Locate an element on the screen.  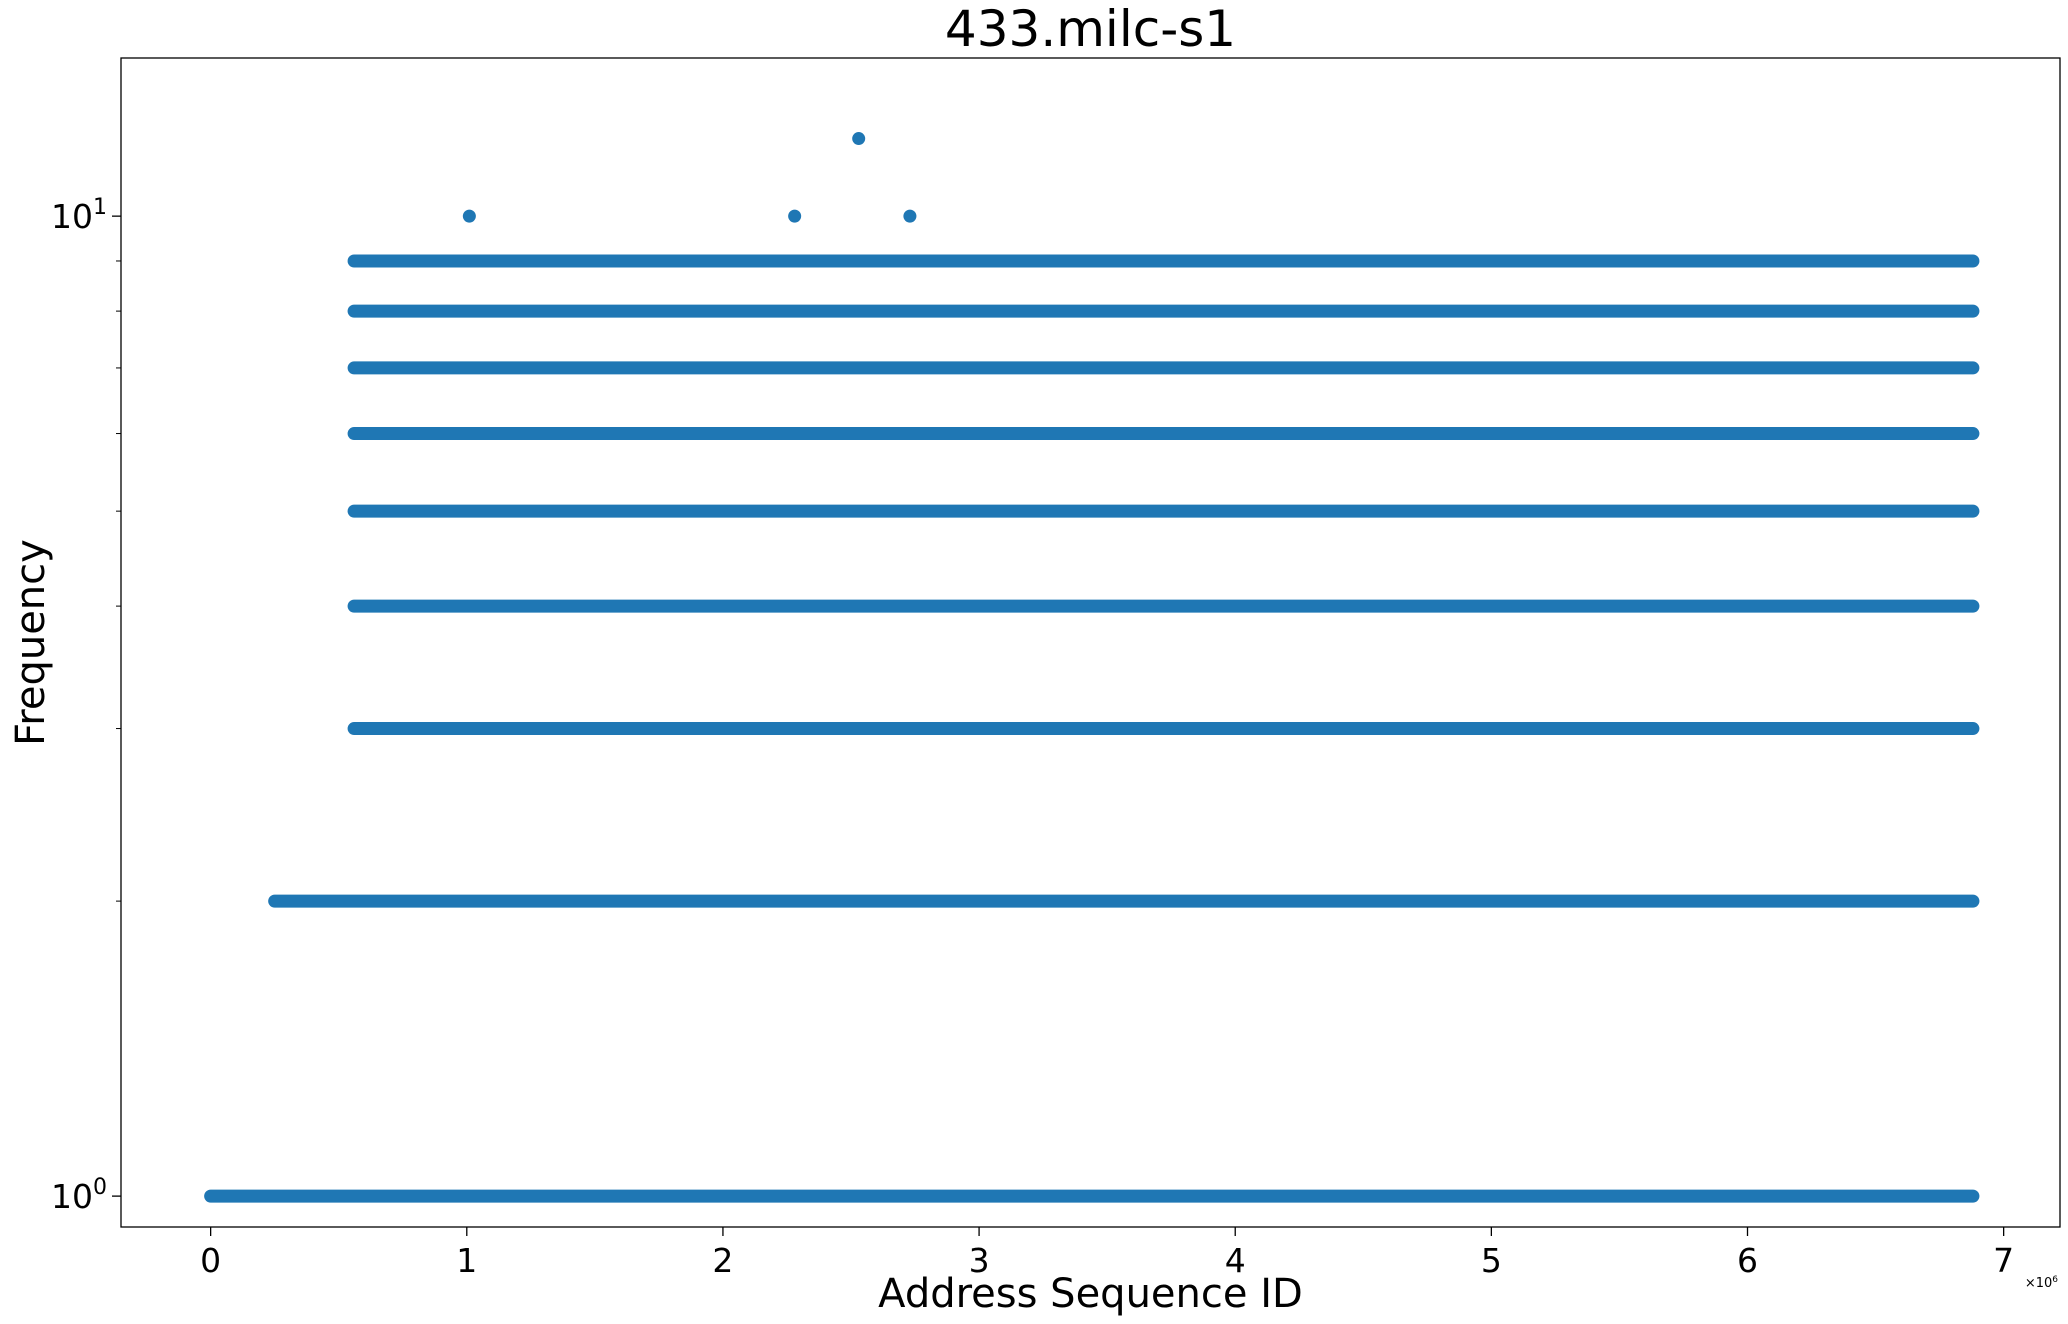
x-offset-base: ×10 is located at coordinates (2038, 1283).